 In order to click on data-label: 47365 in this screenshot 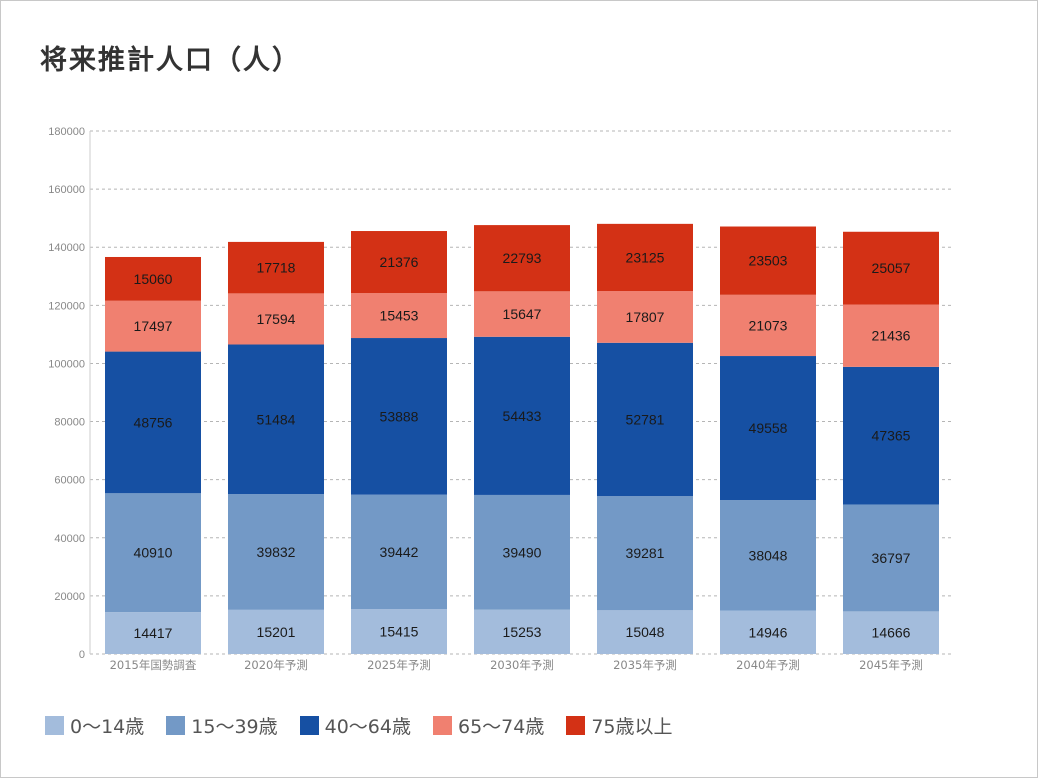, I will do `click(891, 436)`.